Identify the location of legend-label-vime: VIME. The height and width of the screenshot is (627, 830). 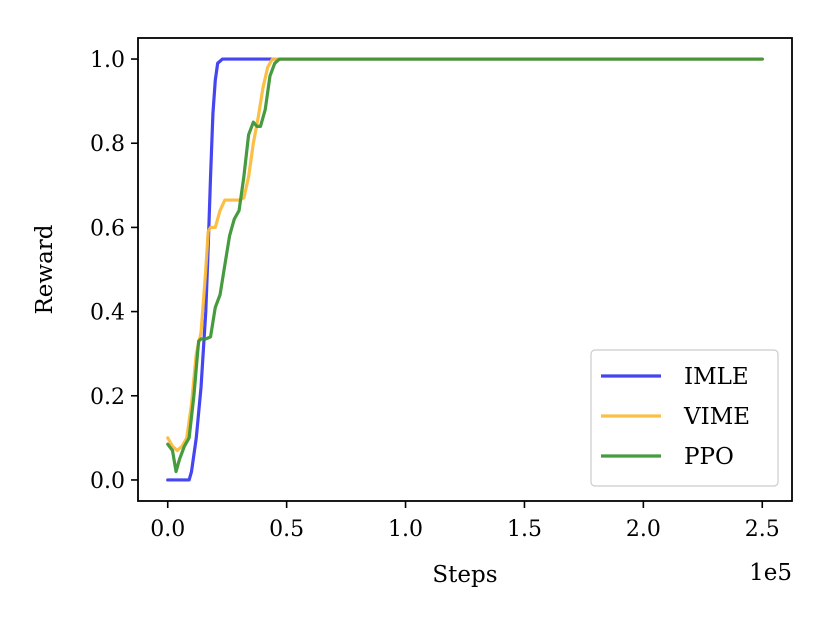
(716, 417).